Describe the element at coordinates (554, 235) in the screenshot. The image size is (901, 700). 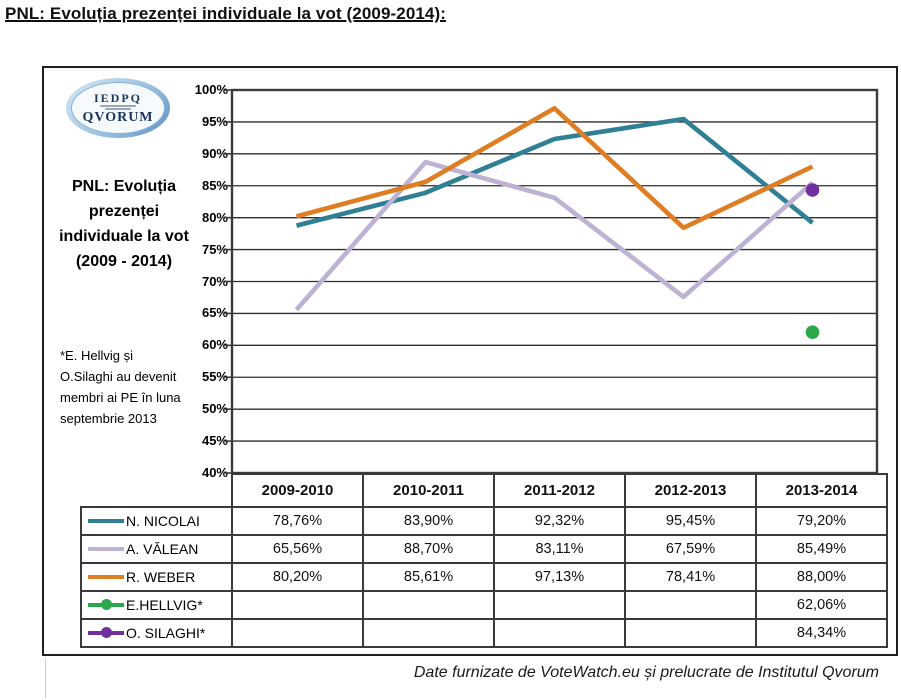
I see `series-line-a-v-lean` at that location.